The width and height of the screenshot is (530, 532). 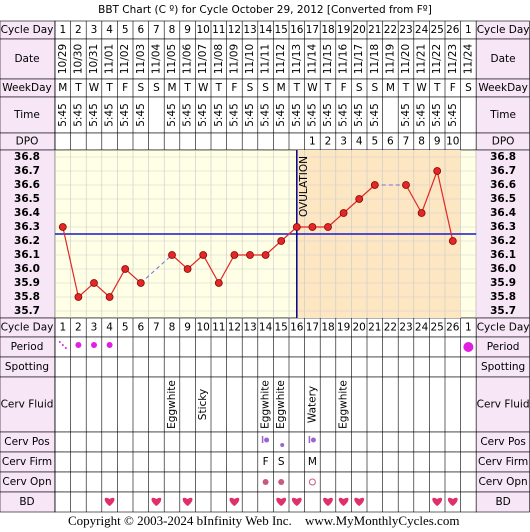 What do you see at coordinates (312, 462) in the screenshot?
I see `cerv-firm: M` at bounding box center [312, 462].